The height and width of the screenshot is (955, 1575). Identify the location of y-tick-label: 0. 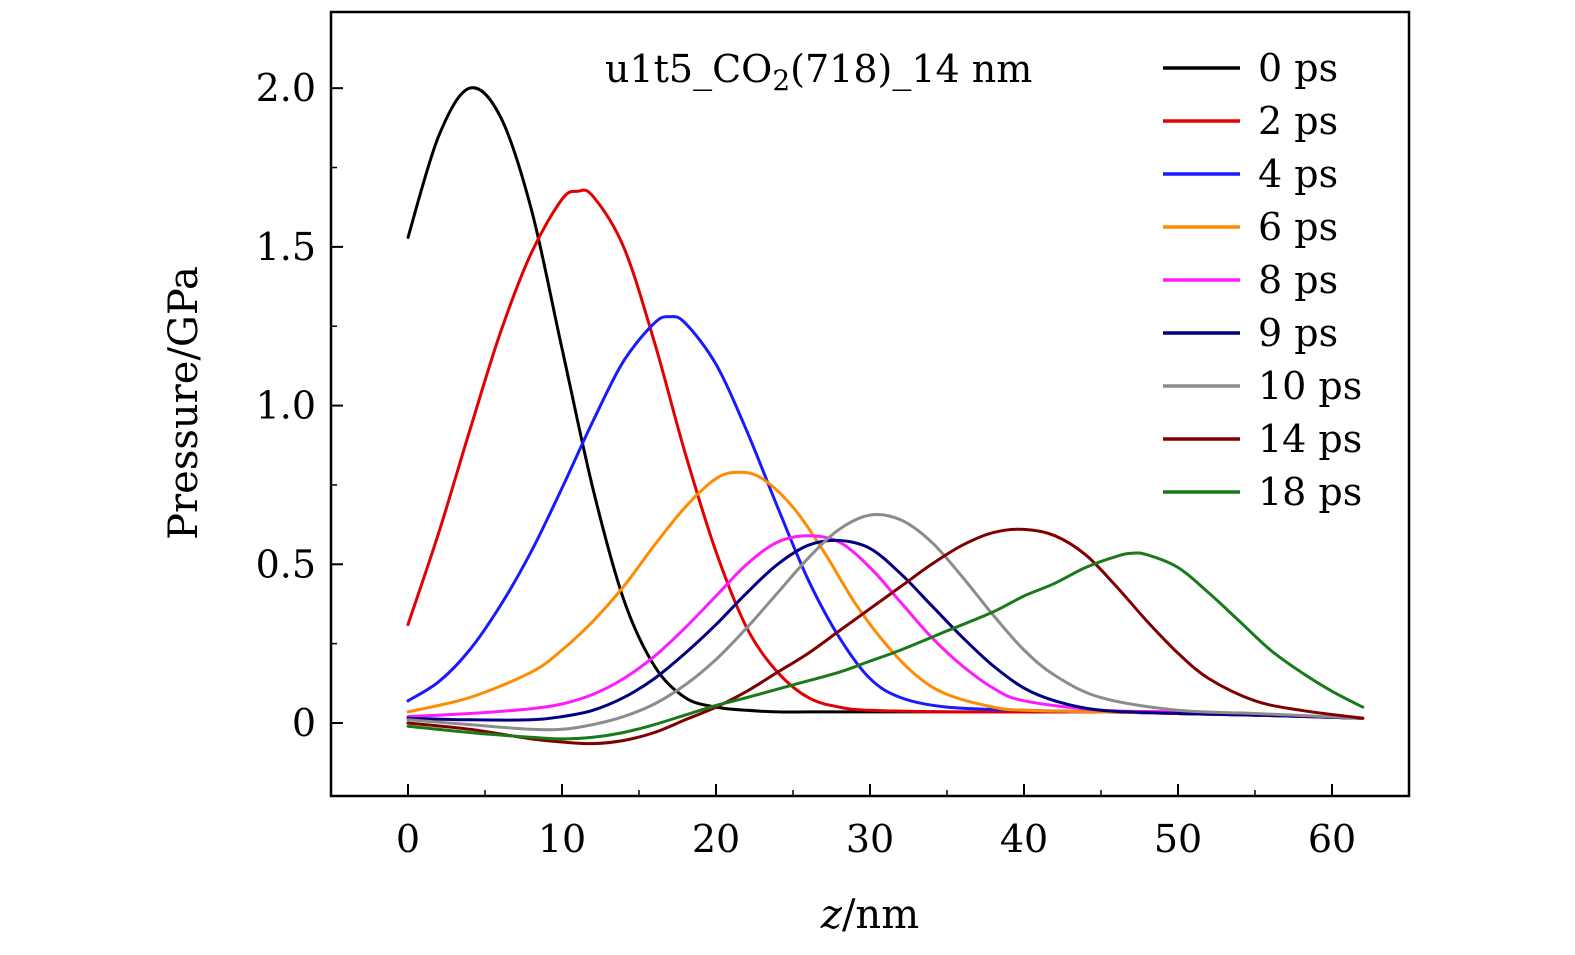
(304, 723).